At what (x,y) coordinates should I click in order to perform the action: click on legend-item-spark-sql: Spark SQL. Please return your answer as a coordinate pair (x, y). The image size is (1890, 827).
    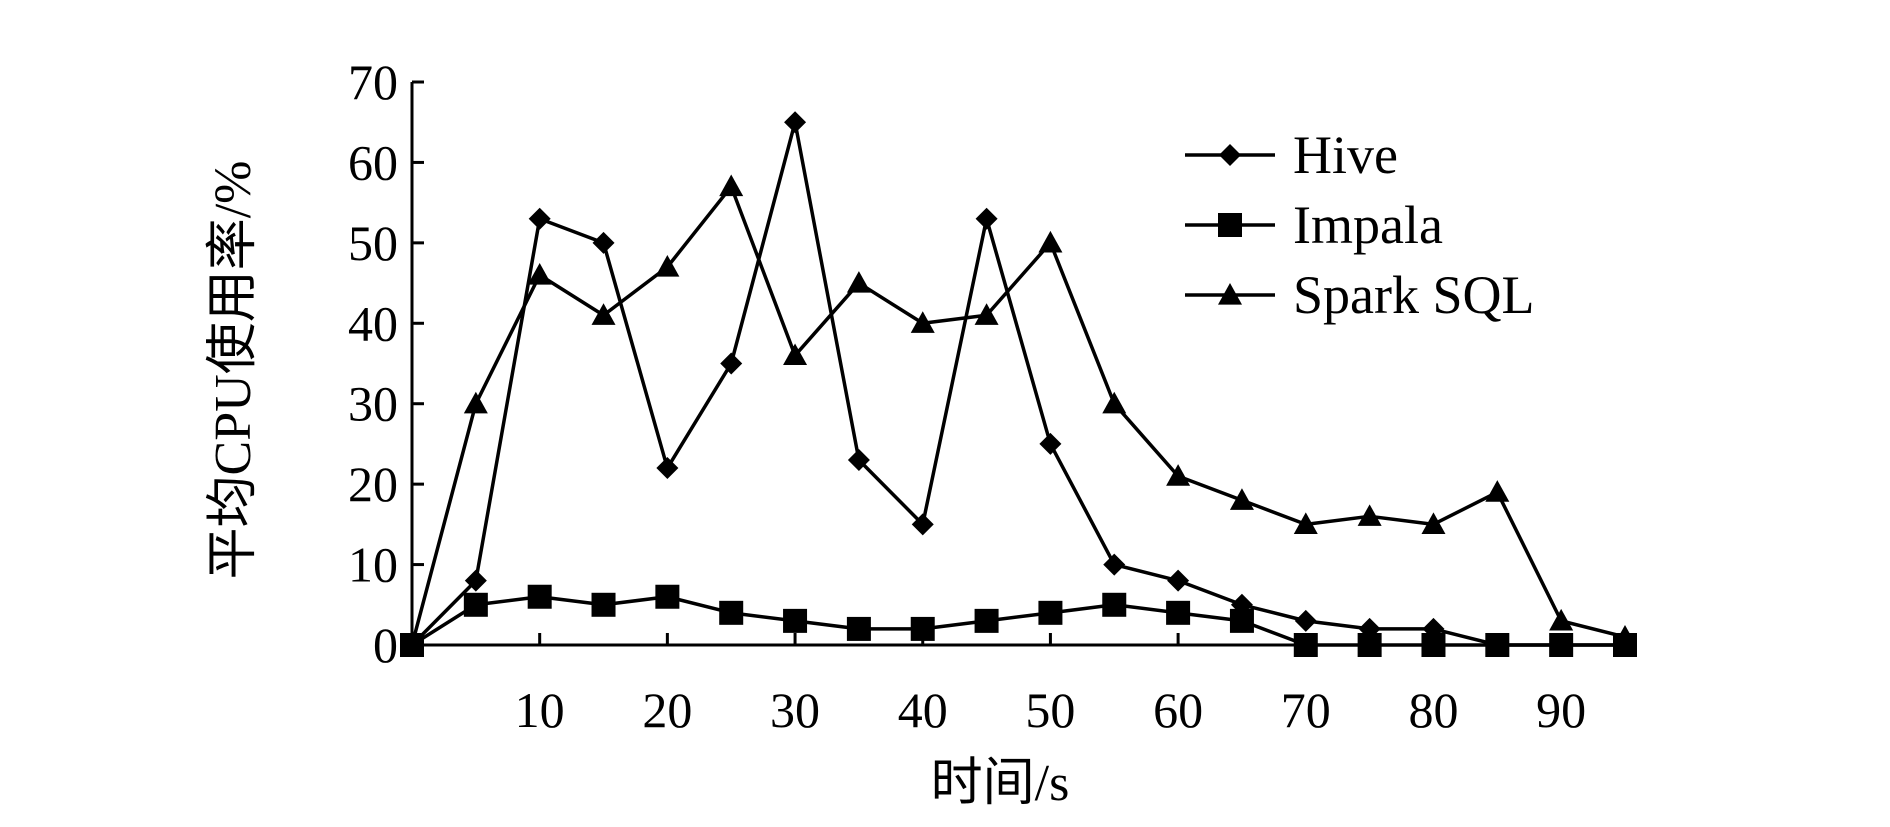
    Looking at the image, I should click on (1360, 295).